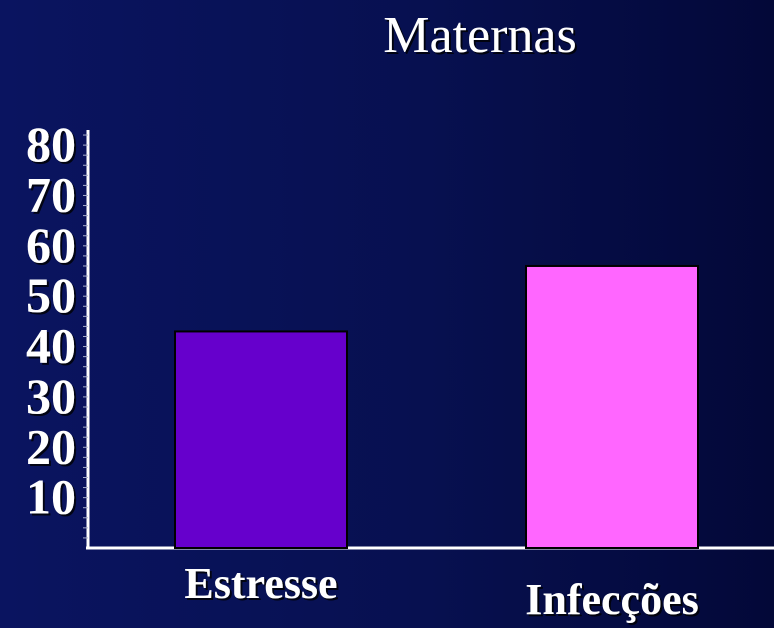  I want to click on y-tick-label-60: 60, so click(51, 245).